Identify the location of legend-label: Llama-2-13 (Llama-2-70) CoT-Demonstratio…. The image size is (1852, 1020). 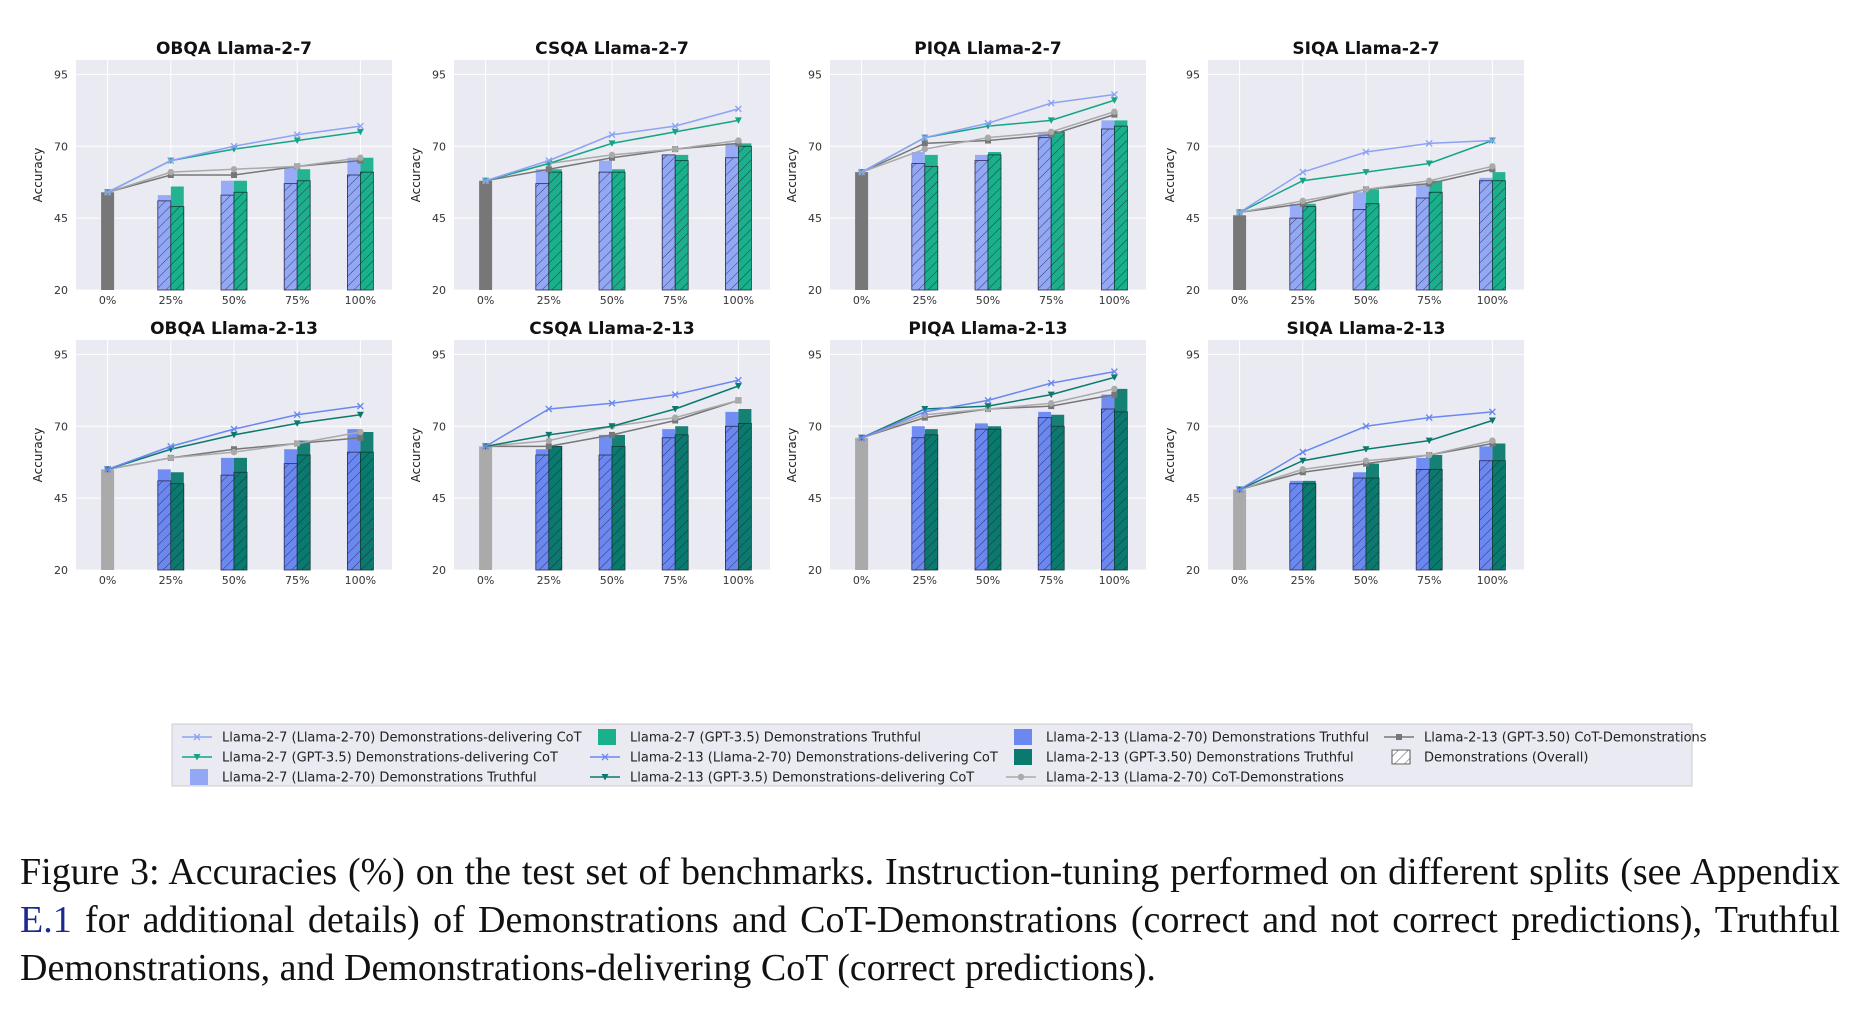
(1195, 778).